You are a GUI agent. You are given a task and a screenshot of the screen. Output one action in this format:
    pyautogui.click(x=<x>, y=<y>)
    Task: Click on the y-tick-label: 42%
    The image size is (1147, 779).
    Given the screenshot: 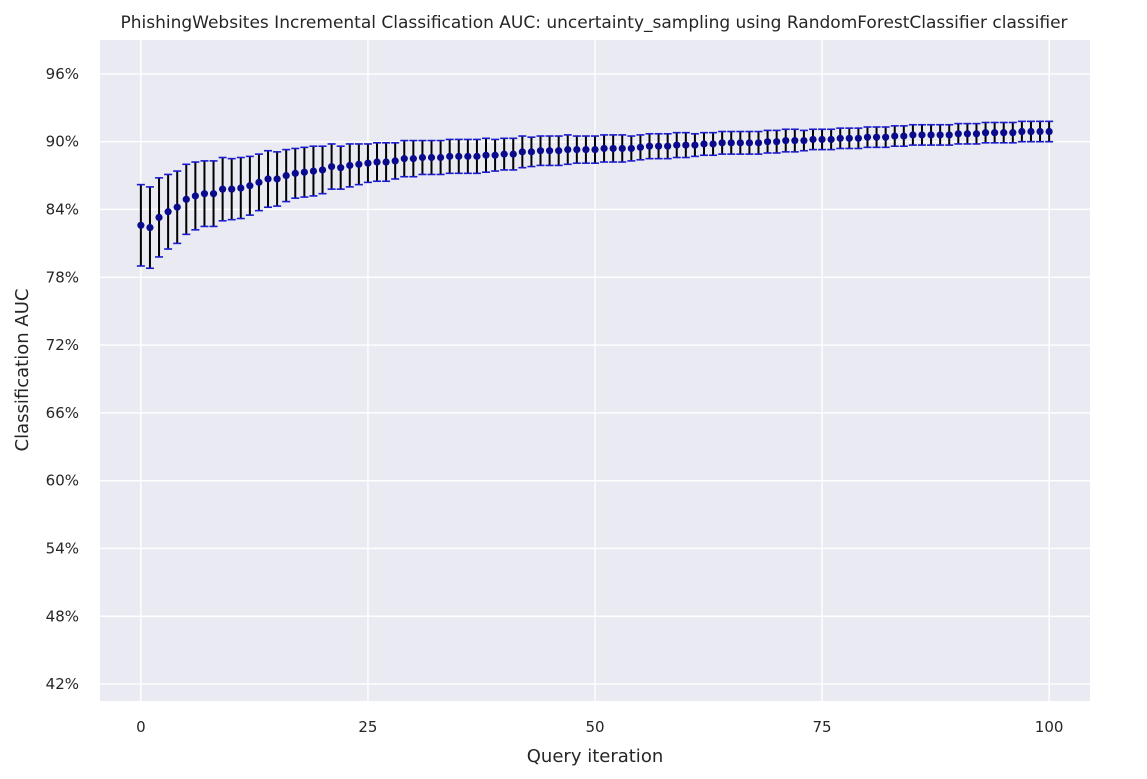 What is the action you would take?
    pyautogui.click(x=62, y=684)
    